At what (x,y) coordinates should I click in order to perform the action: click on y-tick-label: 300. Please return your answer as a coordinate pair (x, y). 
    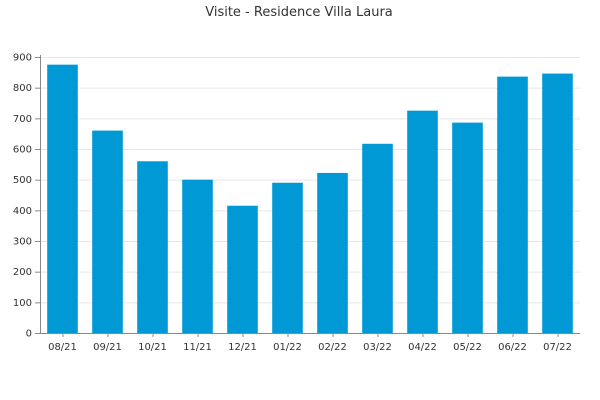
    Looking at the image, I should click on (22, 242).